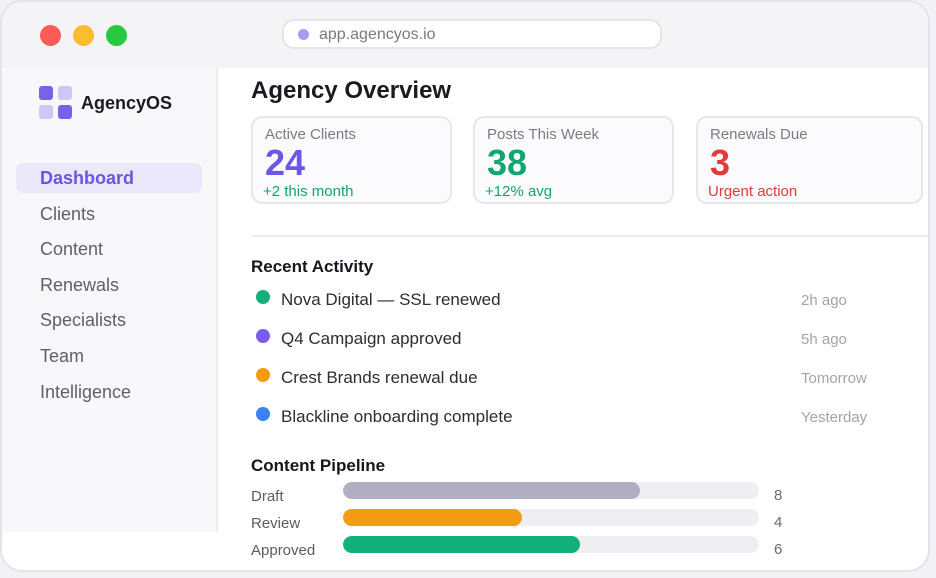 This screenshot has width=936, height=578. What do you see at coordinates (83, 320) in the screenshot?
I see `sidebar-item-specialists: Specialists` at bounding box center [83, 320].